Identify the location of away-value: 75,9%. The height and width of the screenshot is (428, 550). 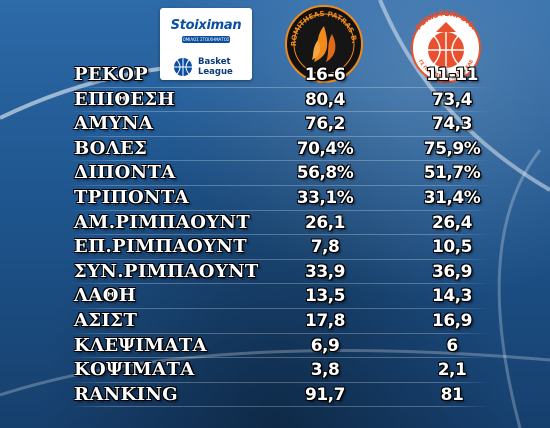
(452, 148).